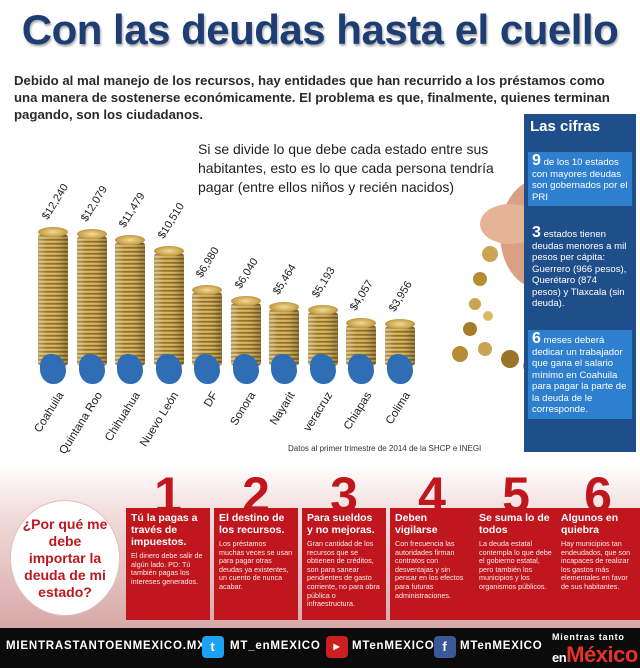 This screenshot has width=640, height=668. What do you see at coordinates (358, 411) in the screenshot?
I see `state-label-9: Chiapas` at bounding box center [358, 411].